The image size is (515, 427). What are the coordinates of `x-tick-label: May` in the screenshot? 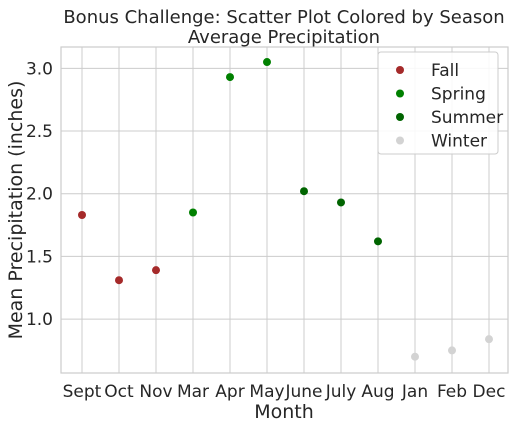 It's located at (266, 392).